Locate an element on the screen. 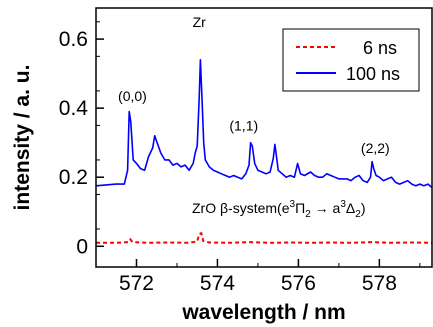  system-upper-sub: 2 is located at coordinates (308, 214).